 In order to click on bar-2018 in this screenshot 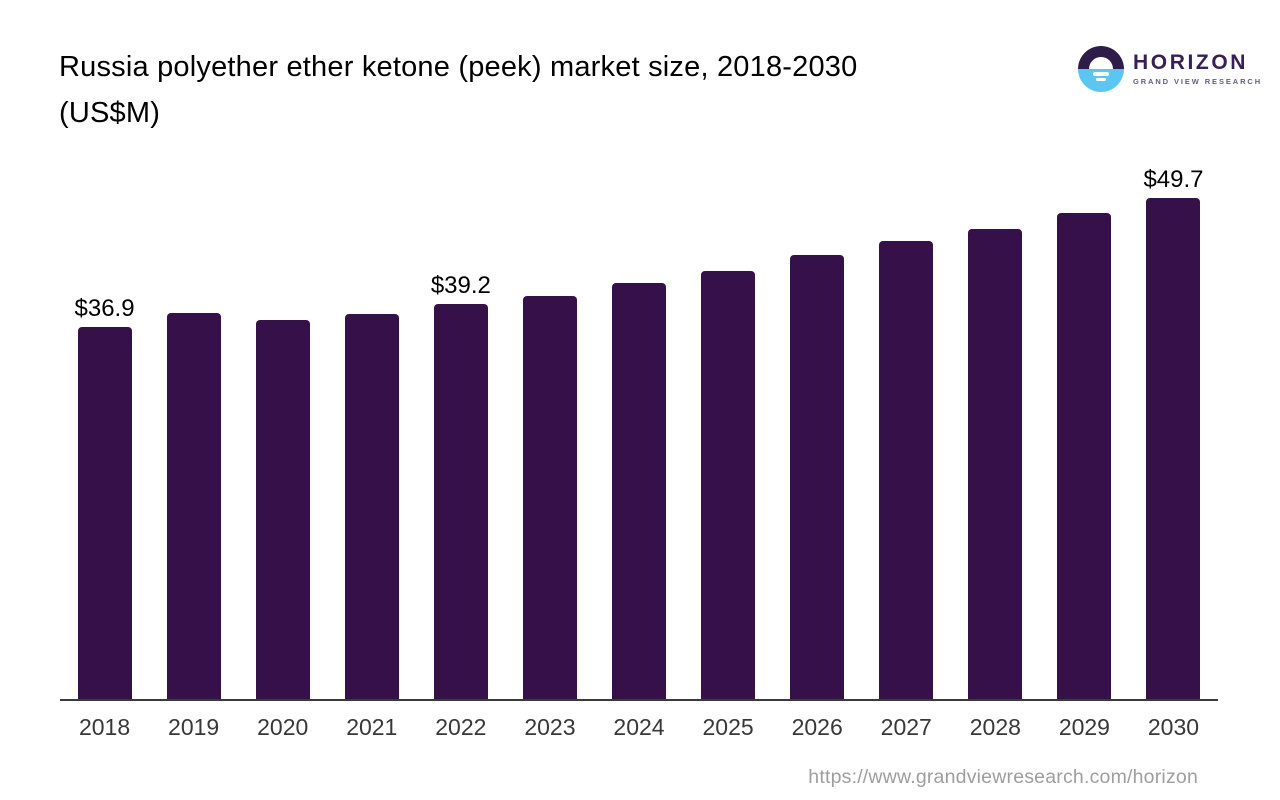, I will do `click(104, 514)`.